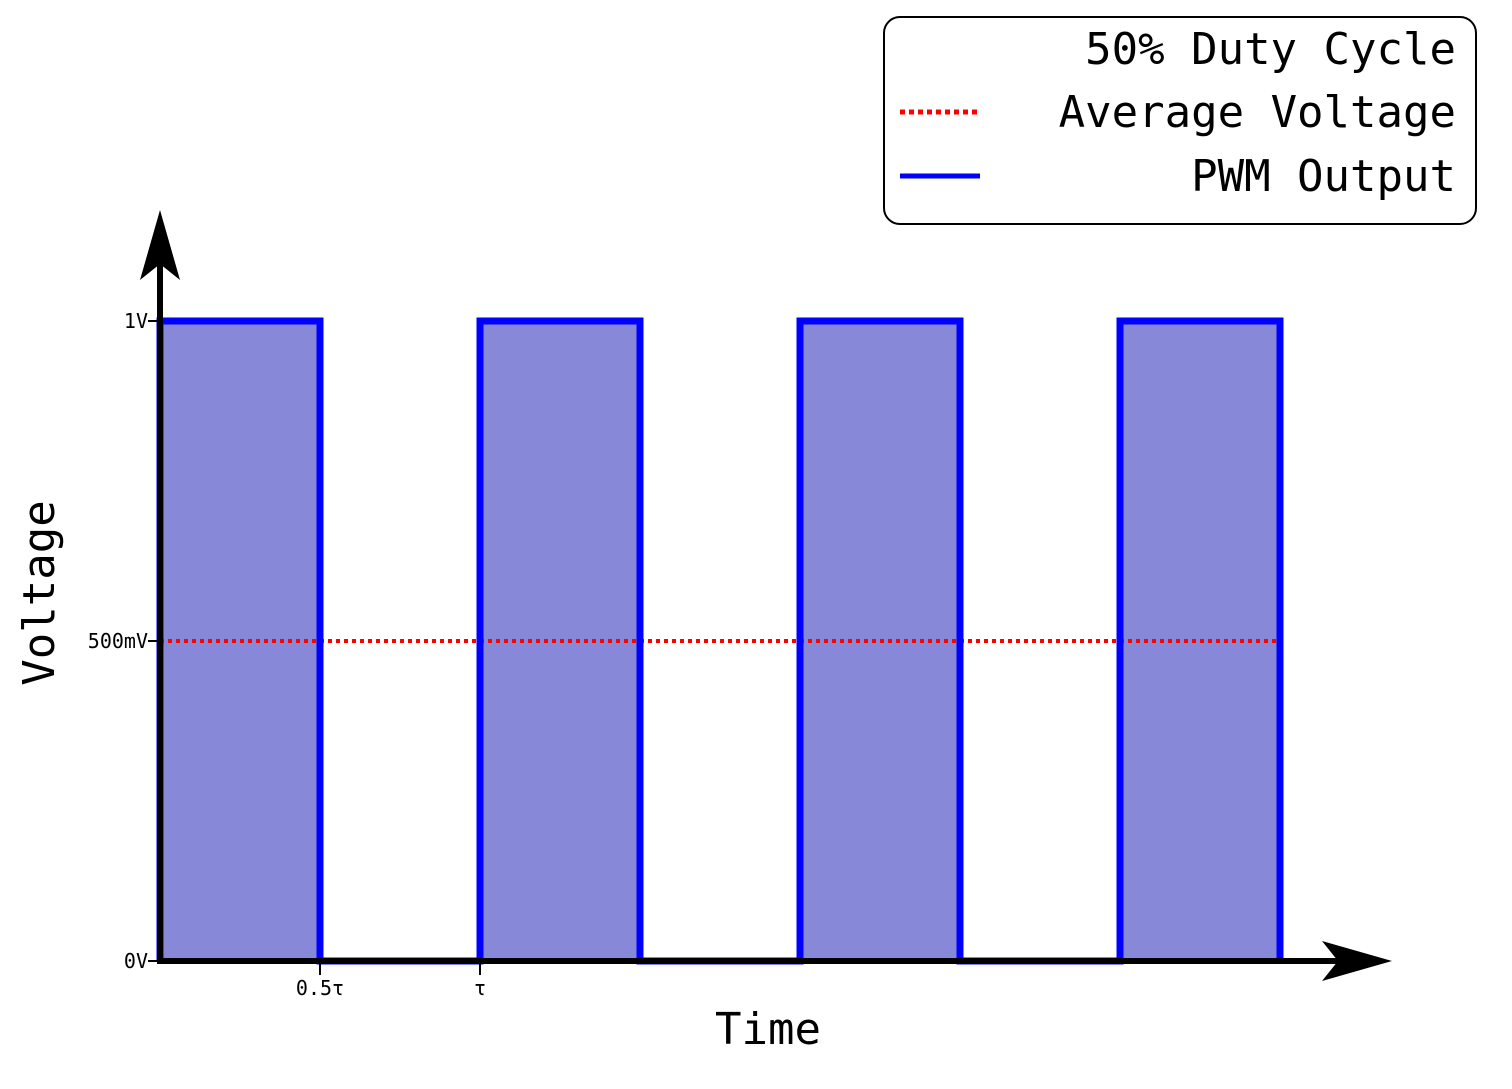 Image resolution: width=1512 pixels, height=1089 pixels. I want to click on x-tick-label: 0.5τ, so click(320, 988).